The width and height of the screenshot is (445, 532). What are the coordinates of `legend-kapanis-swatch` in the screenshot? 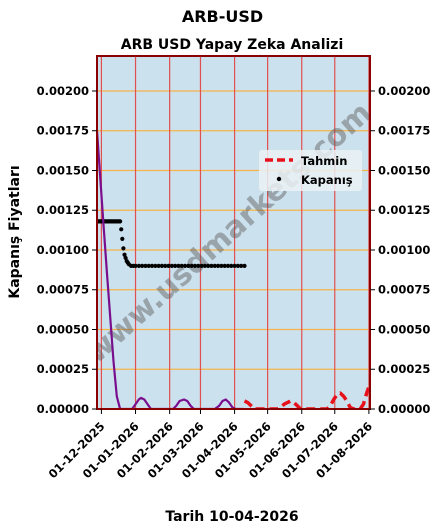 It's located at (279, 179).